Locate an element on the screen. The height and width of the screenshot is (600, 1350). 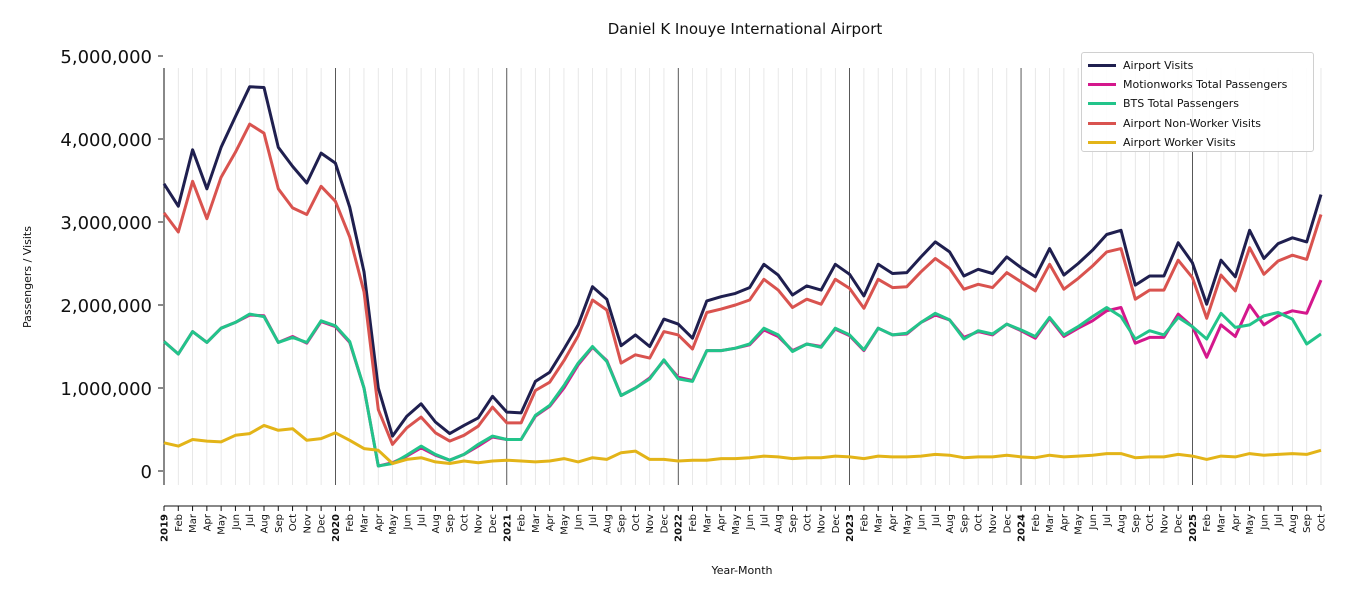
x-tick-label-year: 2020 is located at coordinates (336, 528).